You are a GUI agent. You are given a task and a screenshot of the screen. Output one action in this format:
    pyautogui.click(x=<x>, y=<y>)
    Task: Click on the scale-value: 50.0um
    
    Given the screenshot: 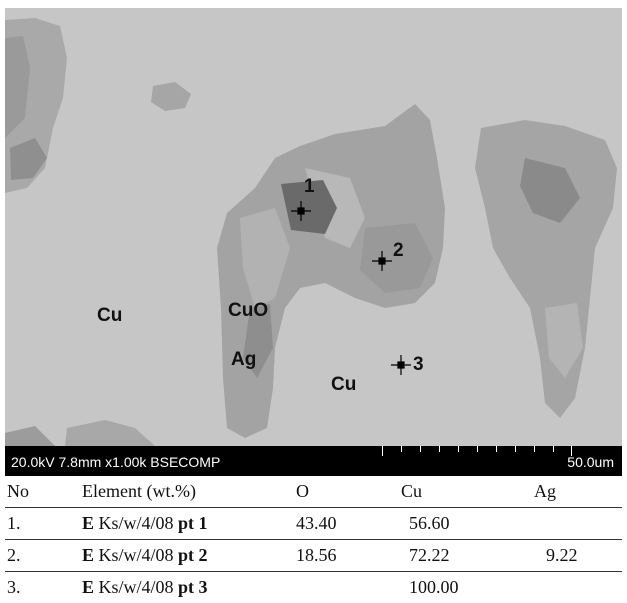 What is the action you would take?
    pyautogui.click(x=590, y=462)
    